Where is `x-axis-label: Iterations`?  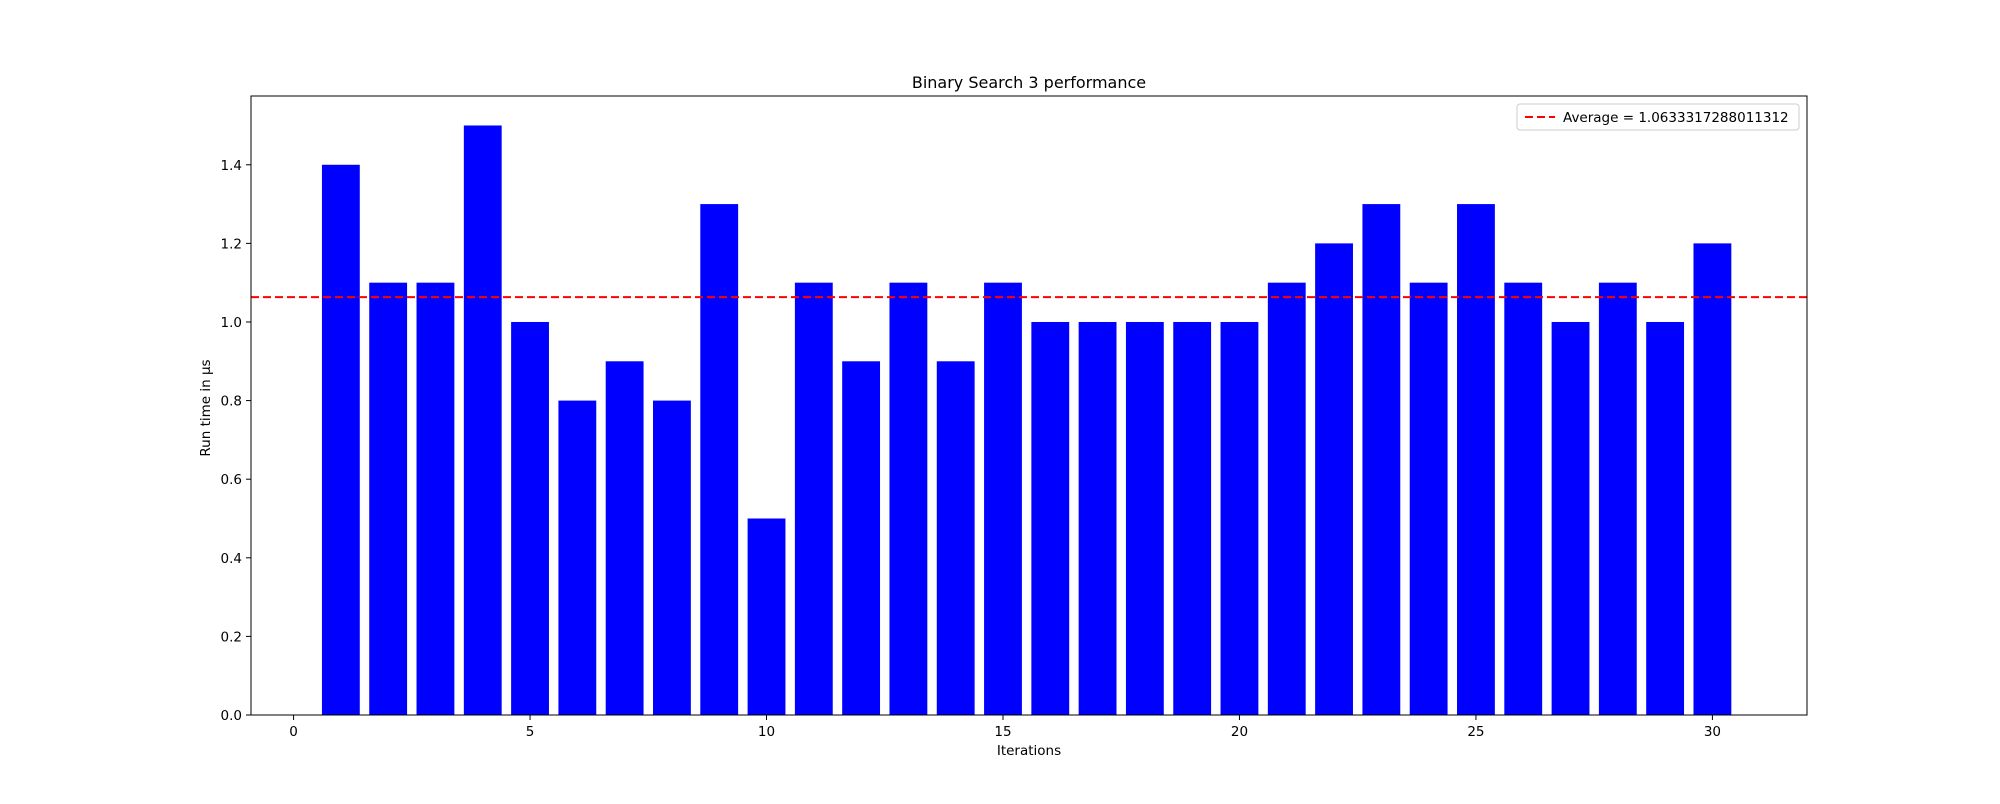 x-axis-label: Iterations is located at coordinates (1029, 751).